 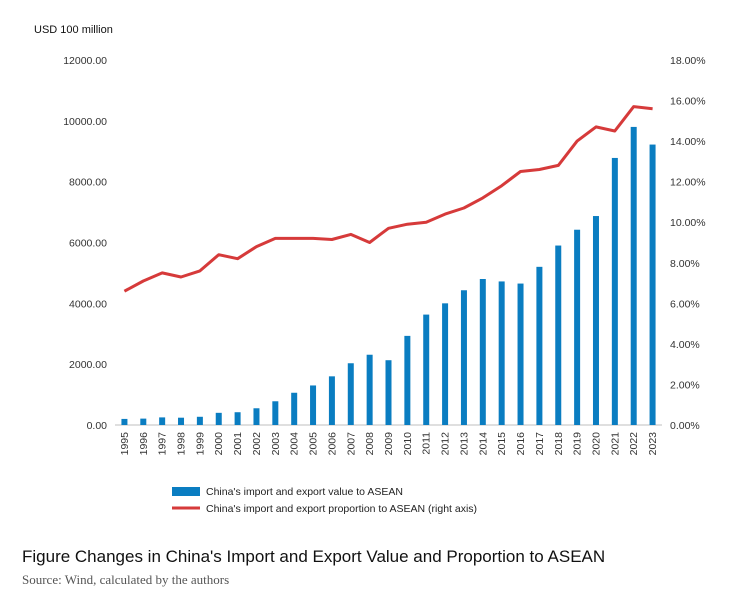 I want to click on x-tick-label: 1998, so click(x=182, y=444).